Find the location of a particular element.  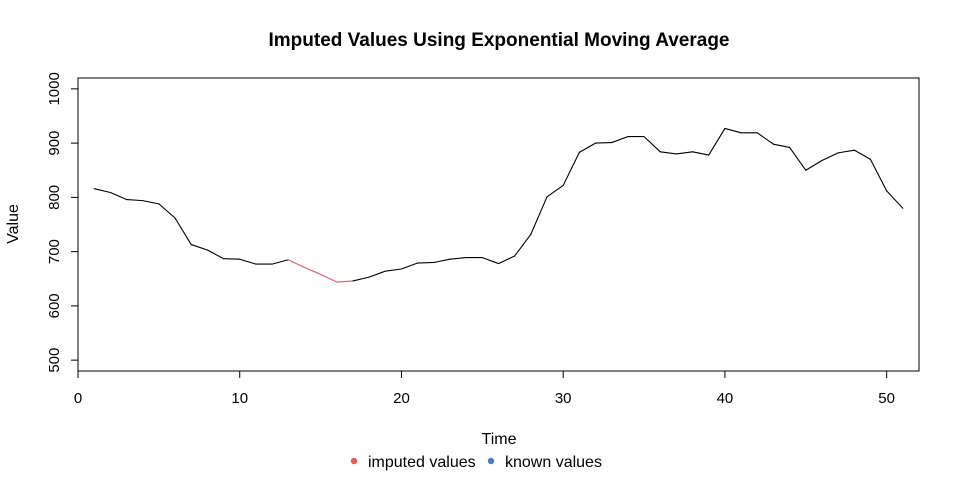

y-axis: 500 600 700 800 900 1000 is located at coordinates (62, 222).